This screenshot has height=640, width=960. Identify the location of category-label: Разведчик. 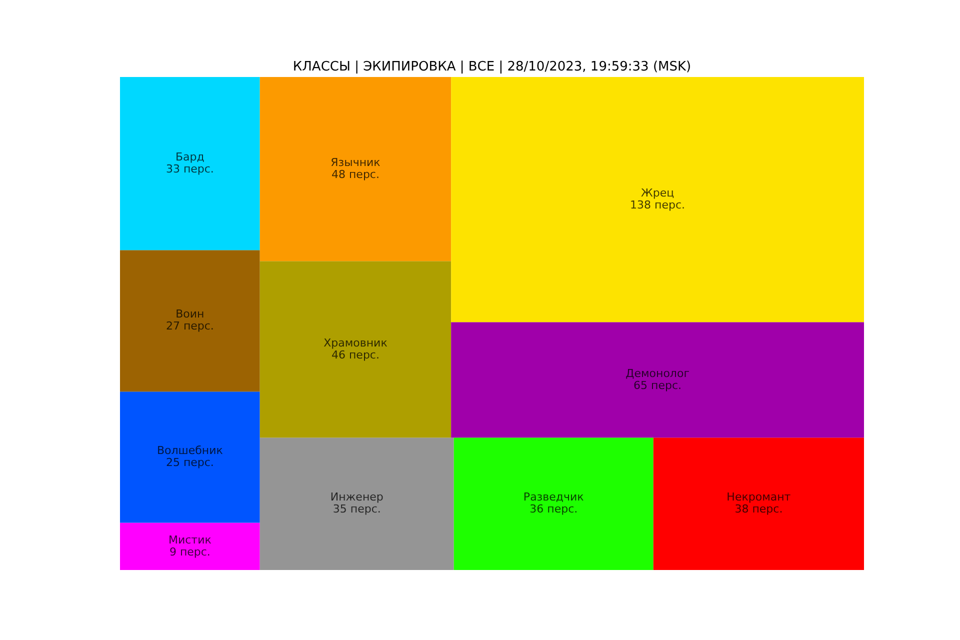
(553, 497).